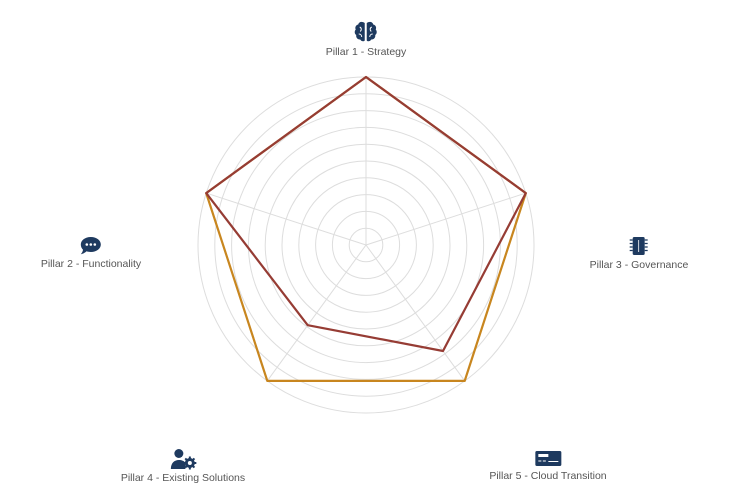 The image size is (740, 495). Describe the element at coordinates (91, 264) in the screenshot. I see `axis-label-text: Pillar 2 - Functionality` at that location.